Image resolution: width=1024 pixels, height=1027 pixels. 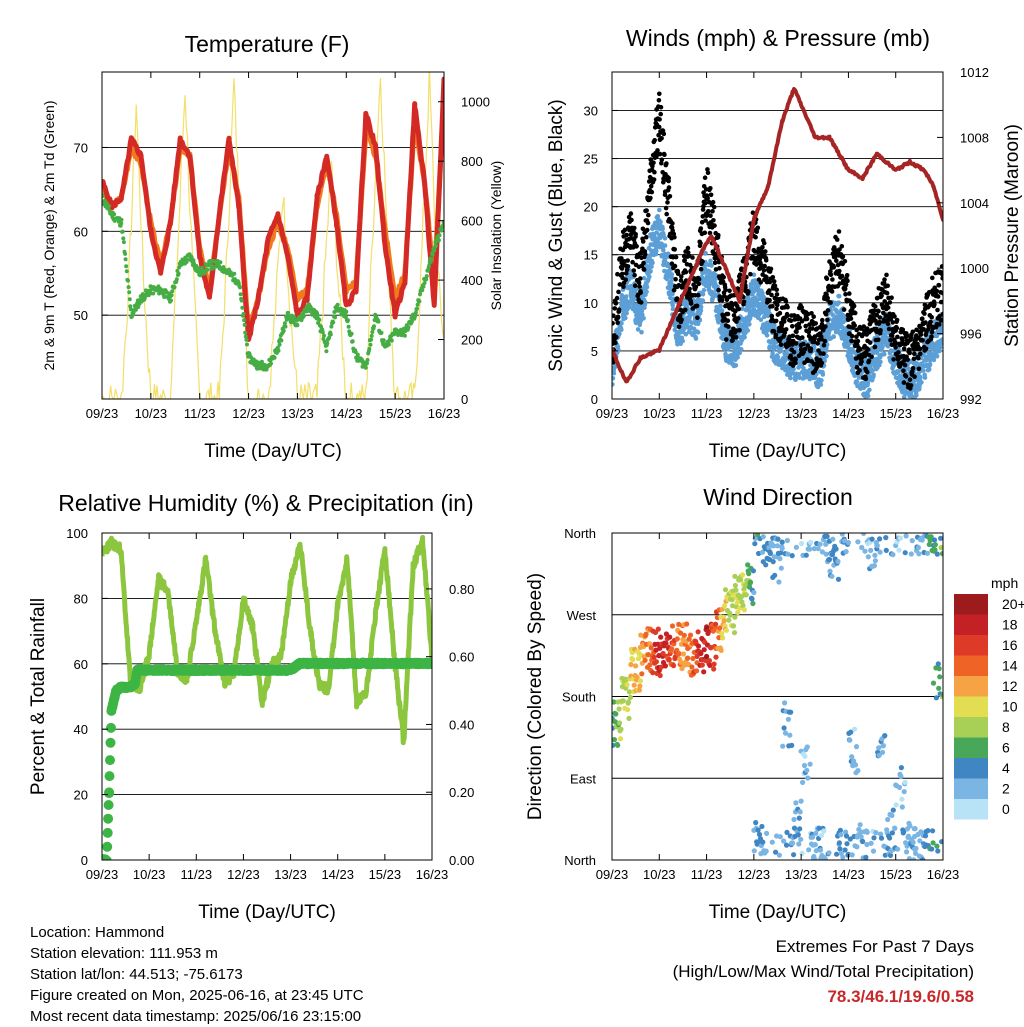 What do you see at coordinates (81, 598) in the screenshot?
I see `y-tick-label: 80` at bounding box center [81, 598].